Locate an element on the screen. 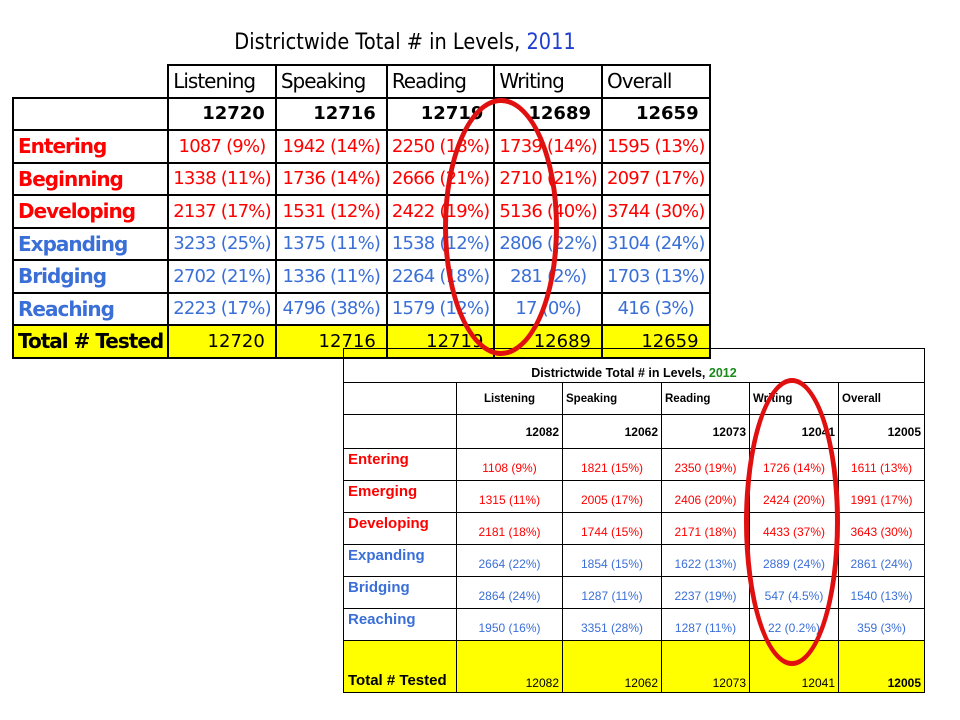  table-2011-count-row: 12720 12716 12719 12689 12659 is located at coordinates (361, 113).